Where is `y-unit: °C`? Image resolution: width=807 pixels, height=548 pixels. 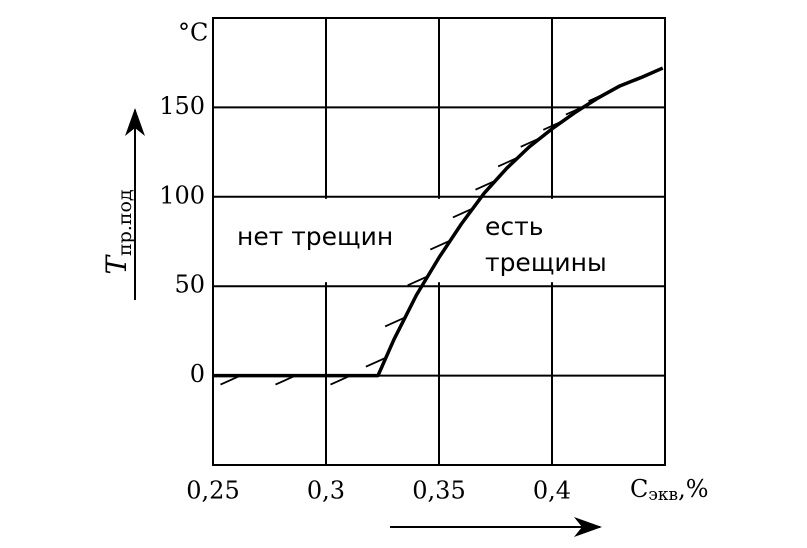 y-unit: °C is located at coordinates (193, 33).